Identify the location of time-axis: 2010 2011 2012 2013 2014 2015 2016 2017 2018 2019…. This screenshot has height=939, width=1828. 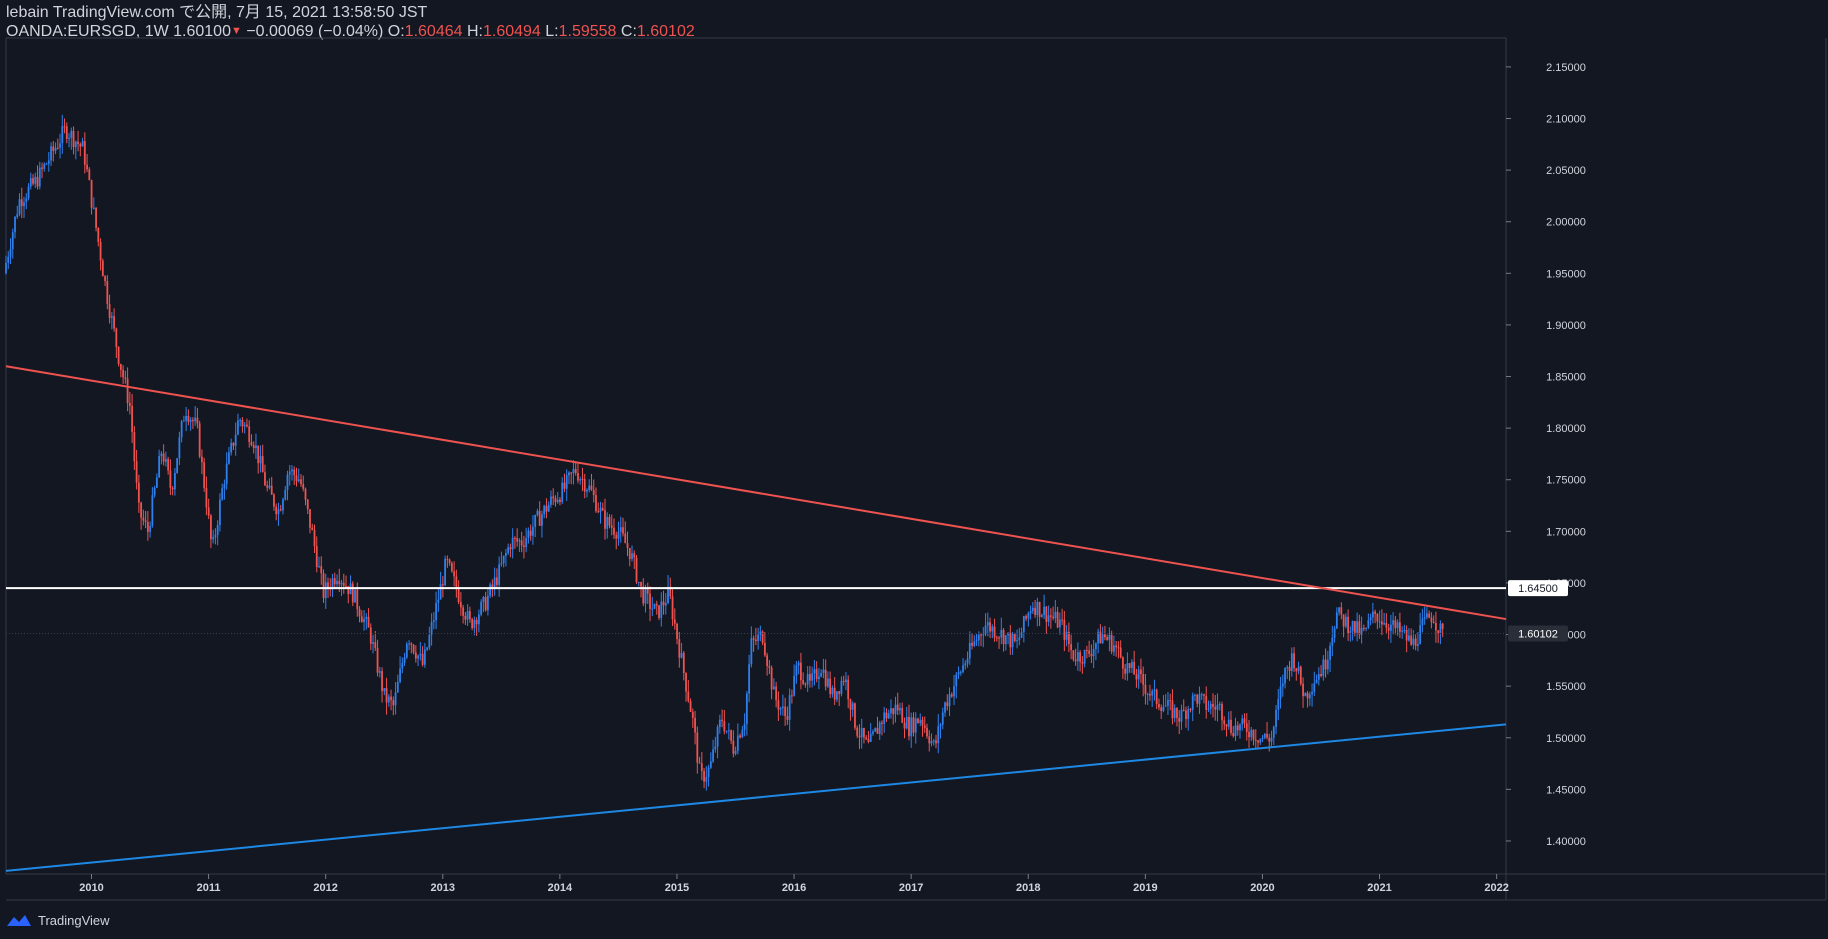
(794, 884).